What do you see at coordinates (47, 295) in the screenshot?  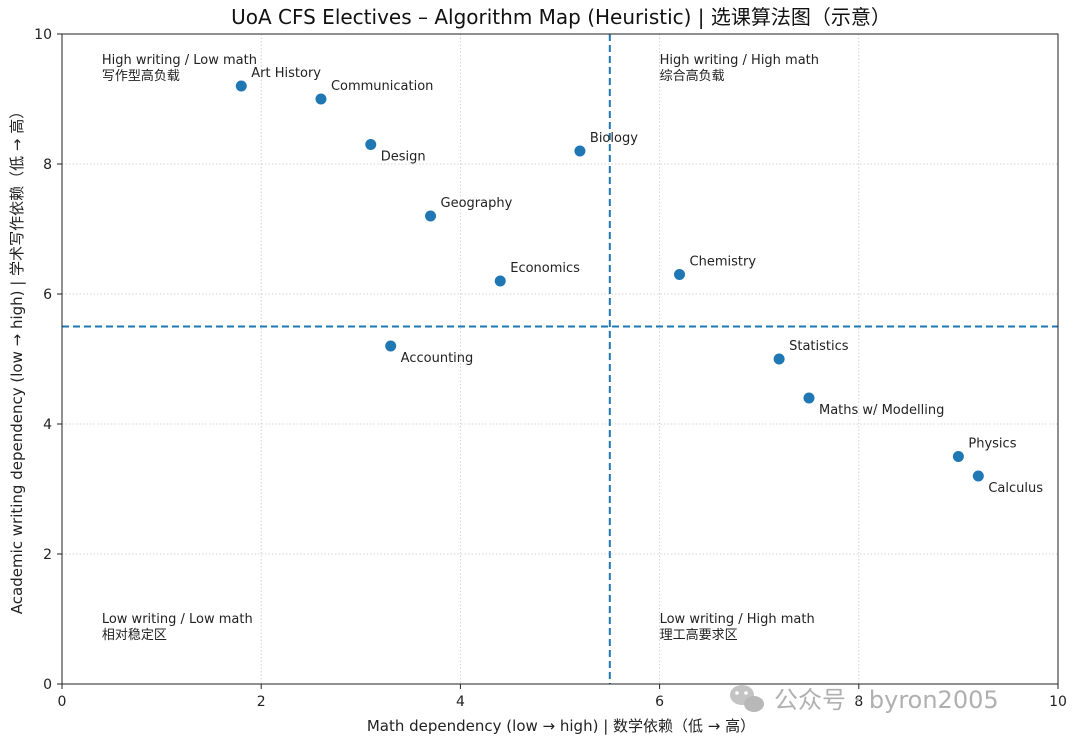 I see `y-tick-label: 6` at bounding box center [47, 295].